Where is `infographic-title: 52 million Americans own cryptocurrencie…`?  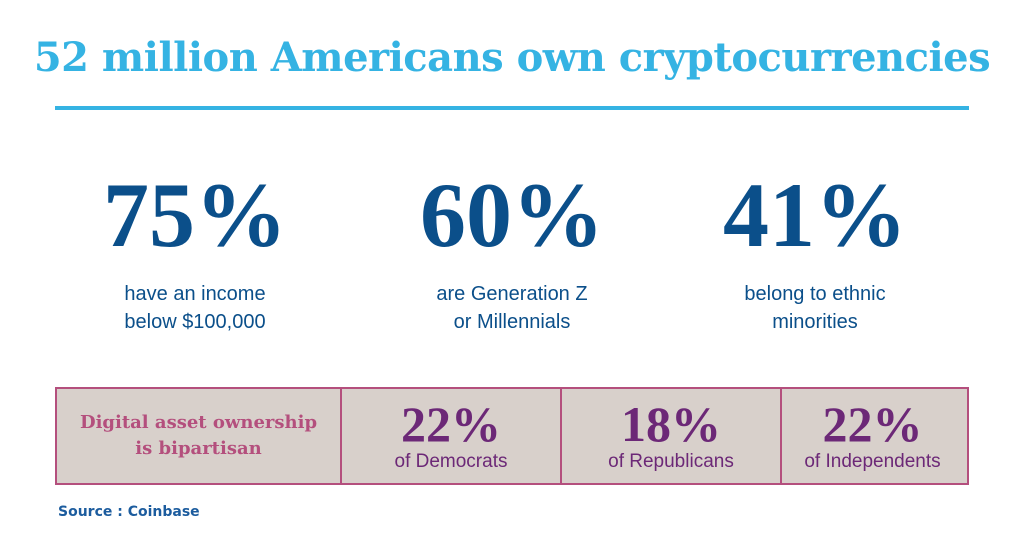
infographic-title: 52 million Americans own cryptocurrencie… is located at coordinates (512, 57).